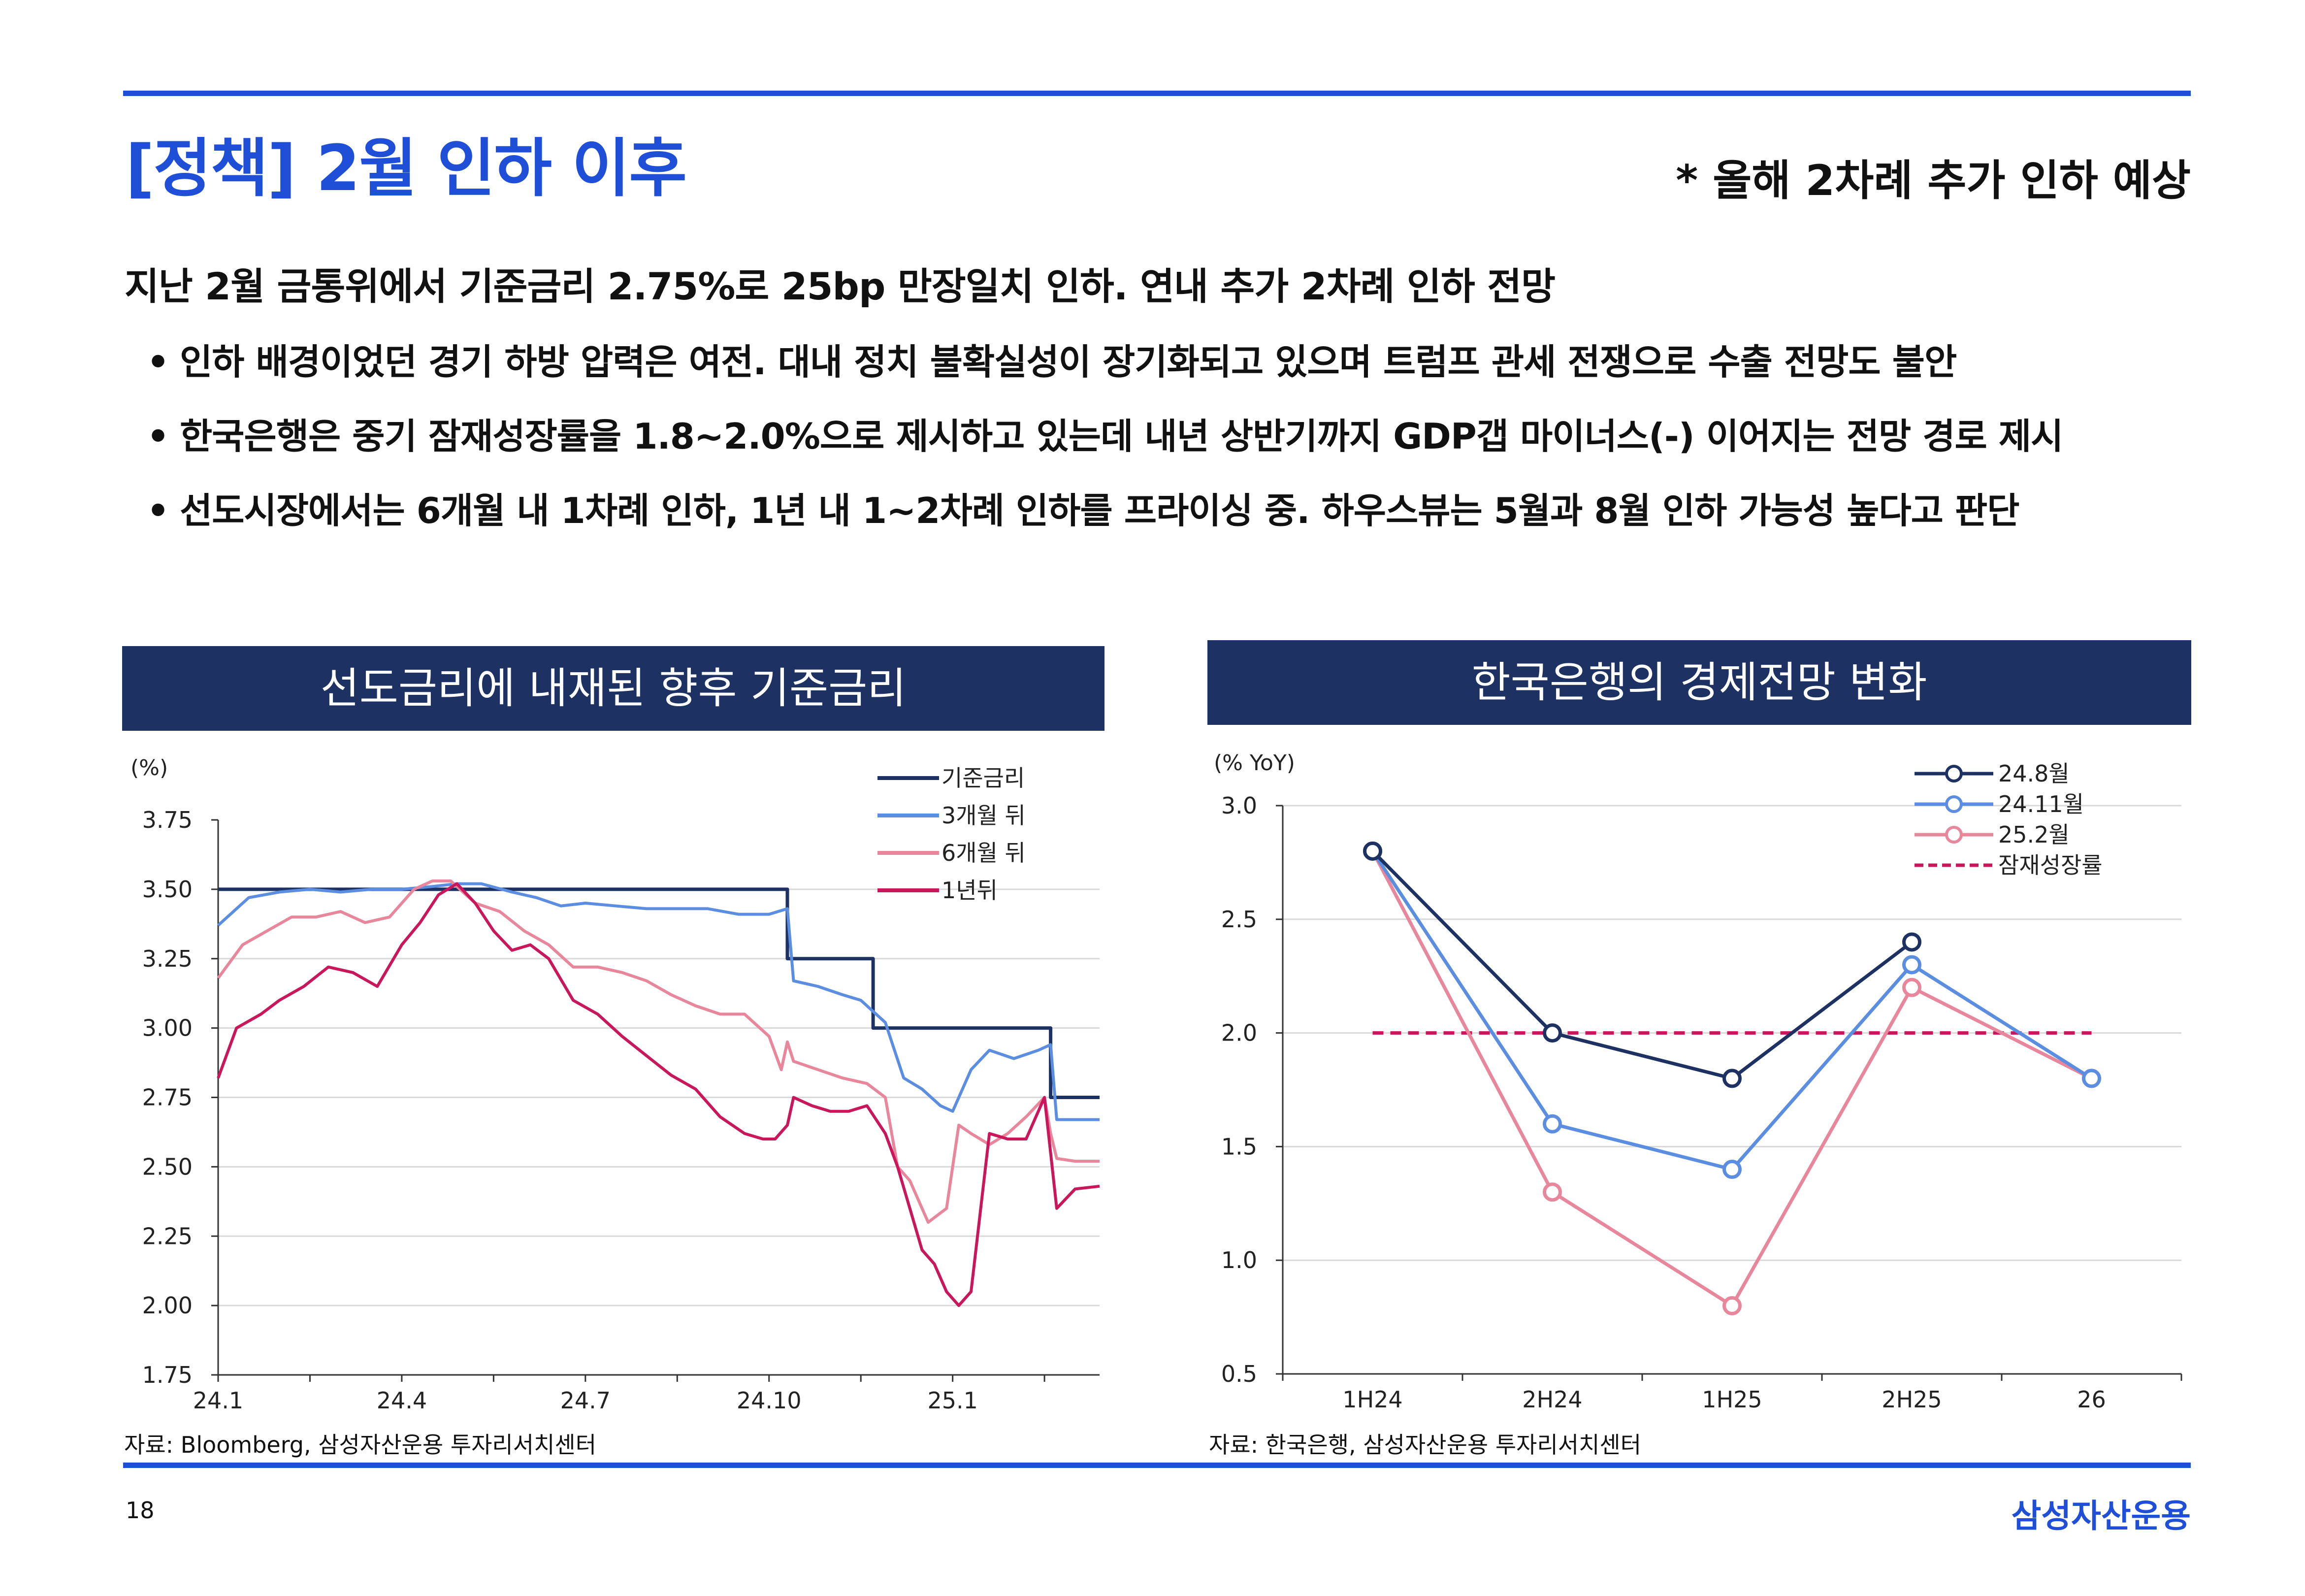  What do you see at coordinates (1934, 180) in the screenshot?
I see `page-note: * 올해 2차례 추가 인하 예상` at bounding box center [1934, 180].